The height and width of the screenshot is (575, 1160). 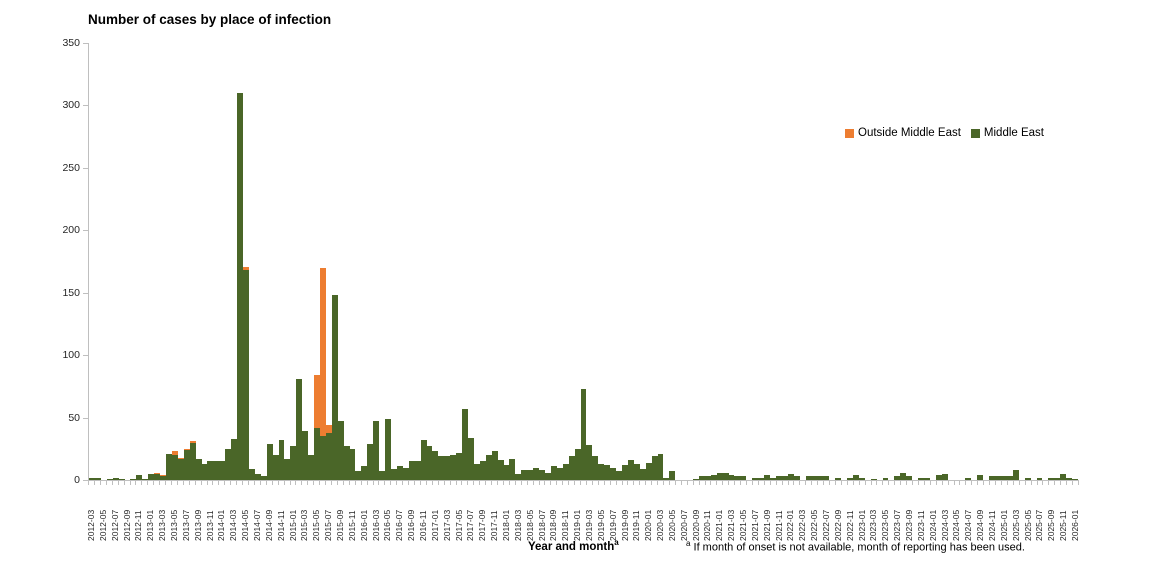 What do you see at coordinates (210, 19) in the screenshot?
I see `chart-title: Number of cases by place of infection` at bounding box center [210, 19].